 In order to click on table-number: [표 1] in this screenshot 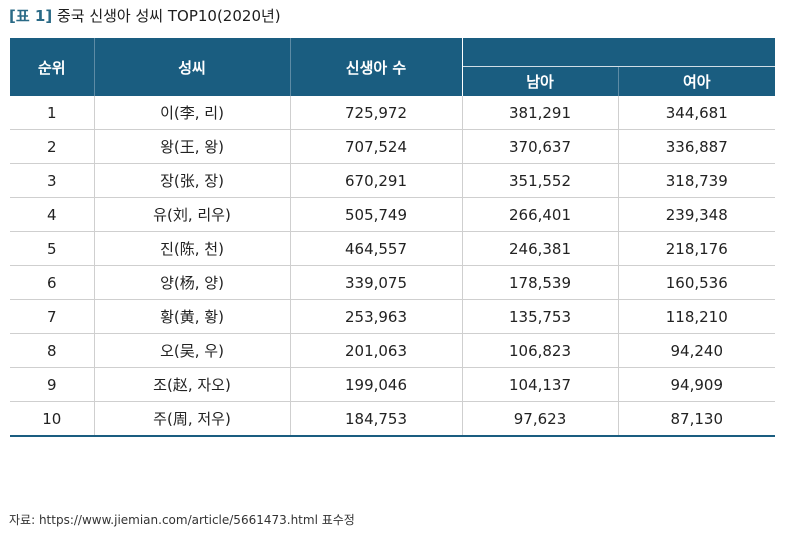, I will do `click(31, 16)`.